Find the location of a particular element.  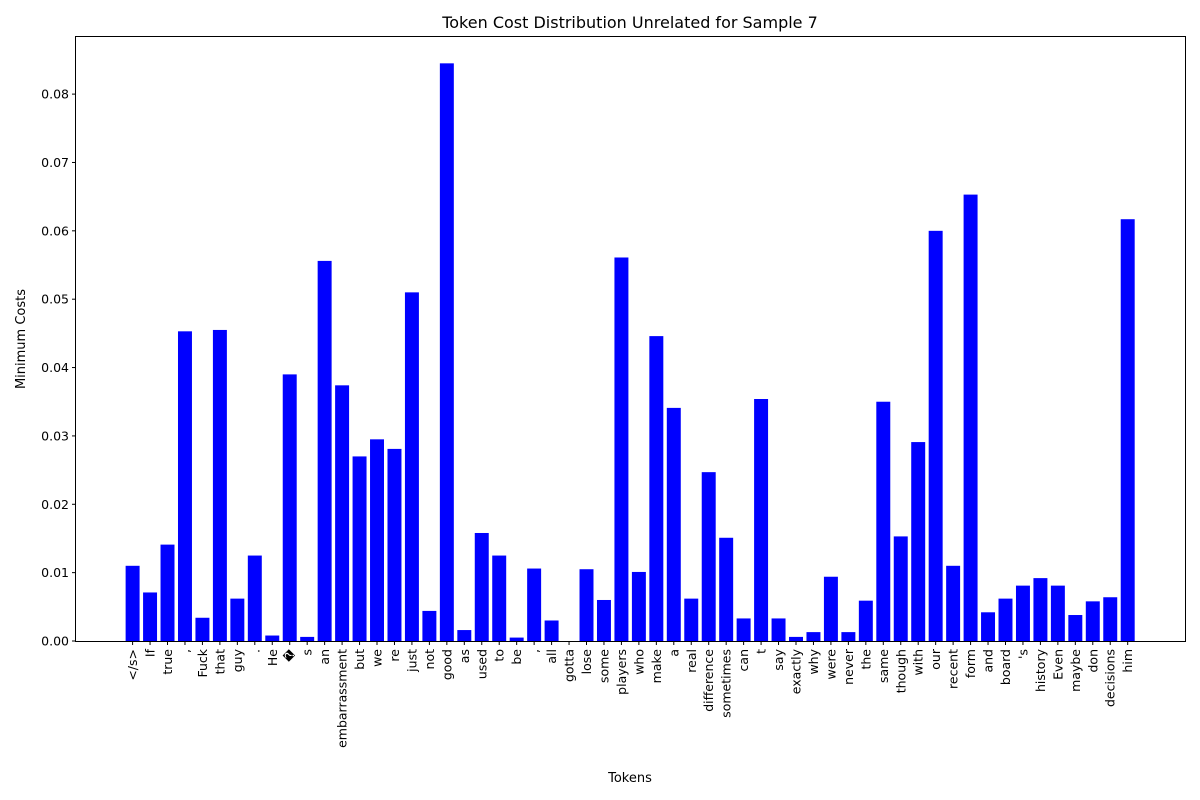

y-tick-label: 0.01 is located at coordinates (55, 572).